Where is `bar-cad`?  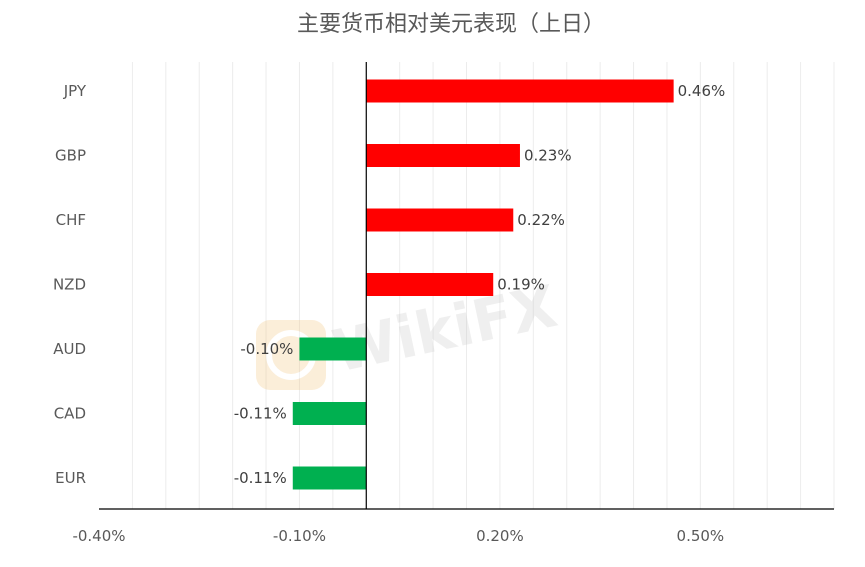 bar-cad is located at coordinates (329, 413).